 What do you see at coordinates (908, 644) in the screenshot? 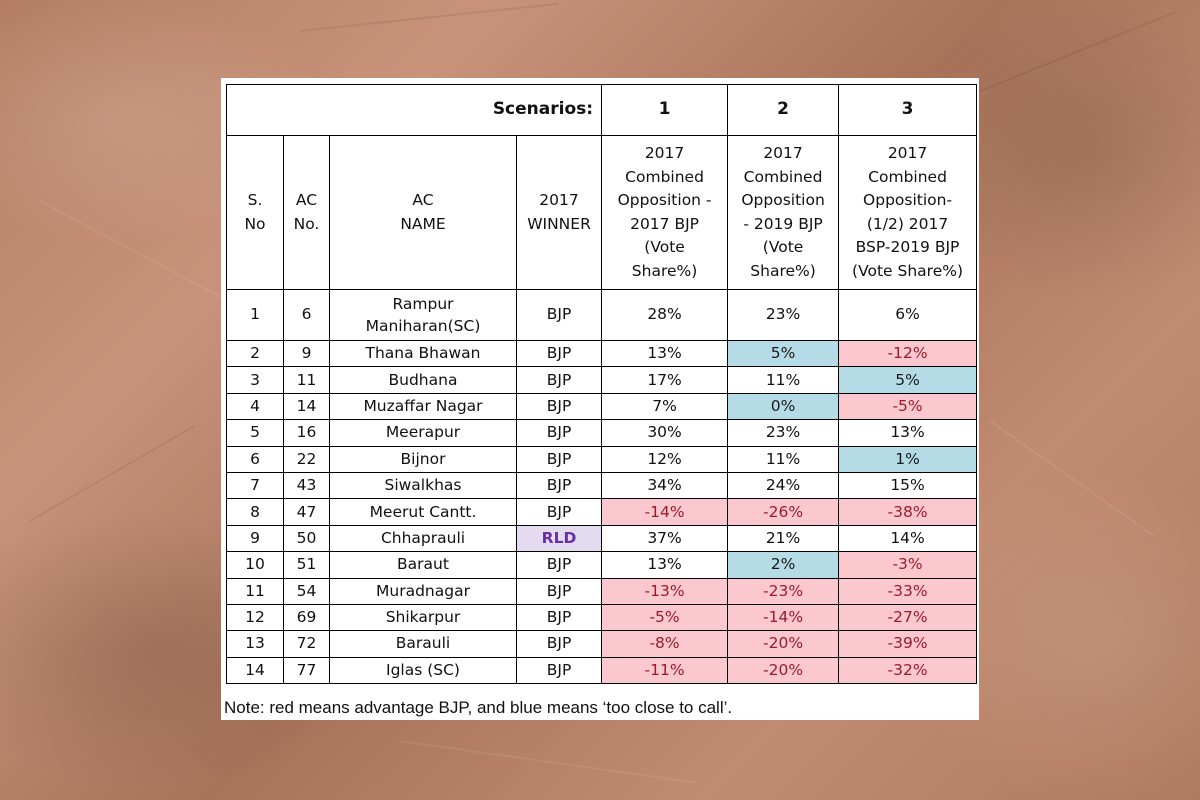
I see `scenario-3-cell: -39%` at bounding box center [908, 644].